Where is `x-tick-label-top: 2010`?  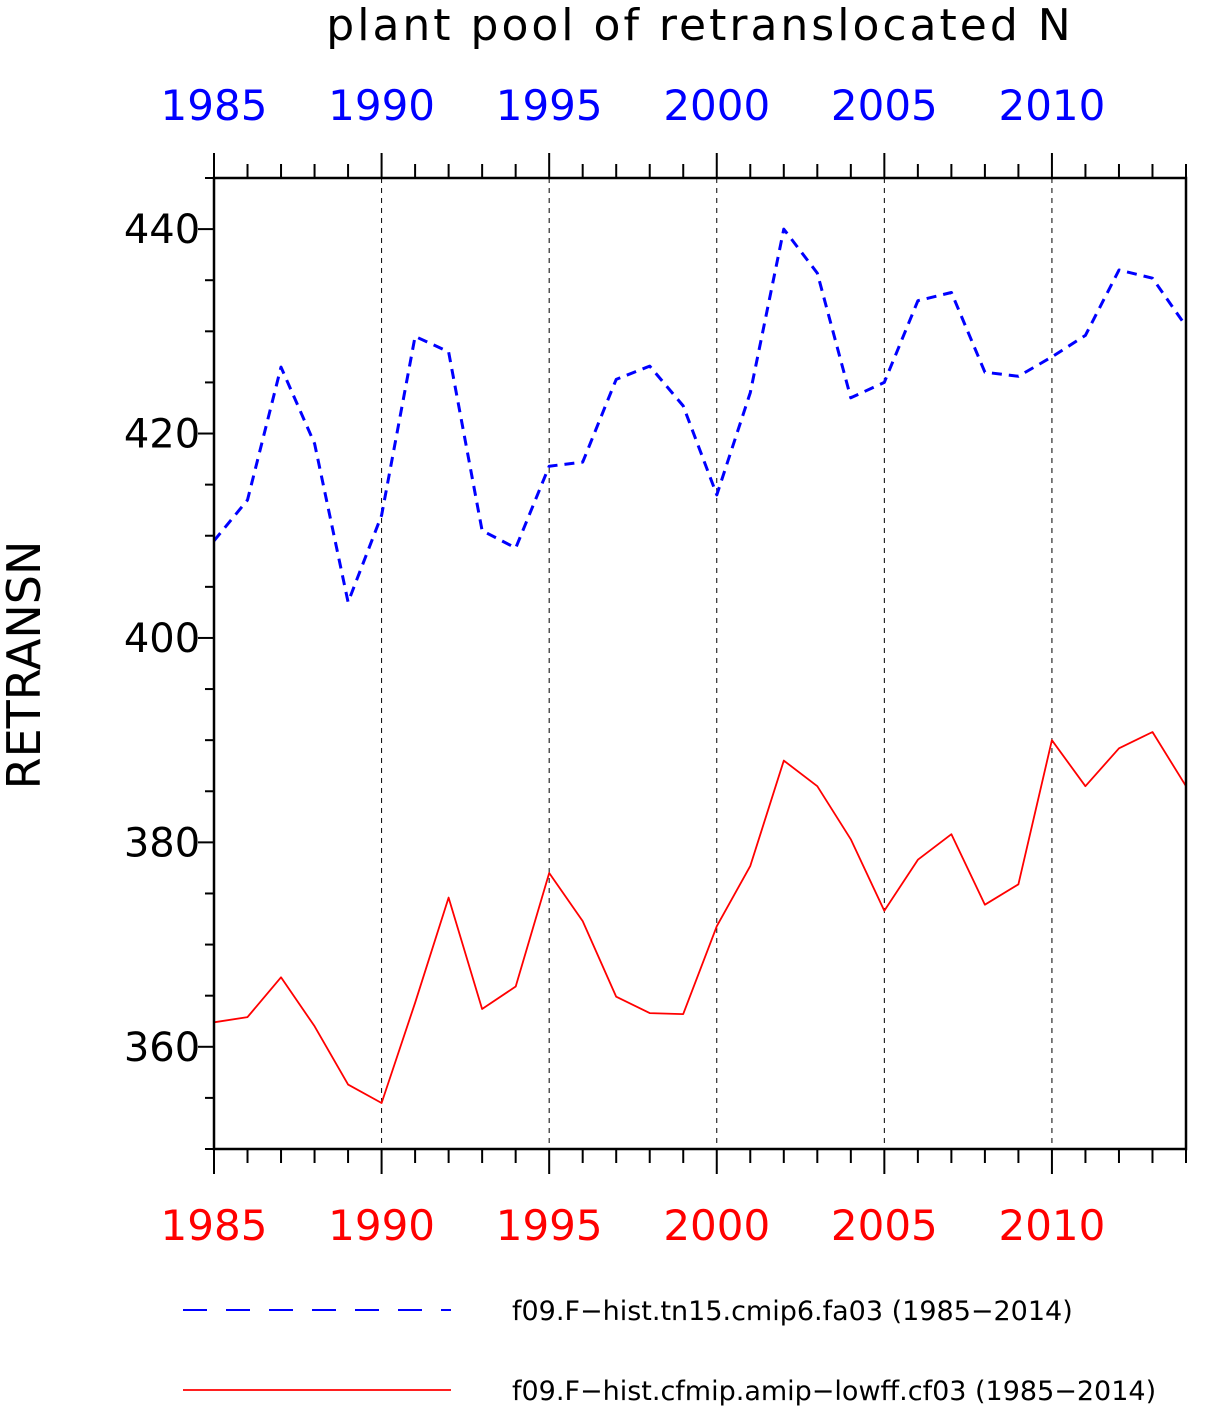
x-tick-label-top: 2010 is located at coordinates (1051, 105).